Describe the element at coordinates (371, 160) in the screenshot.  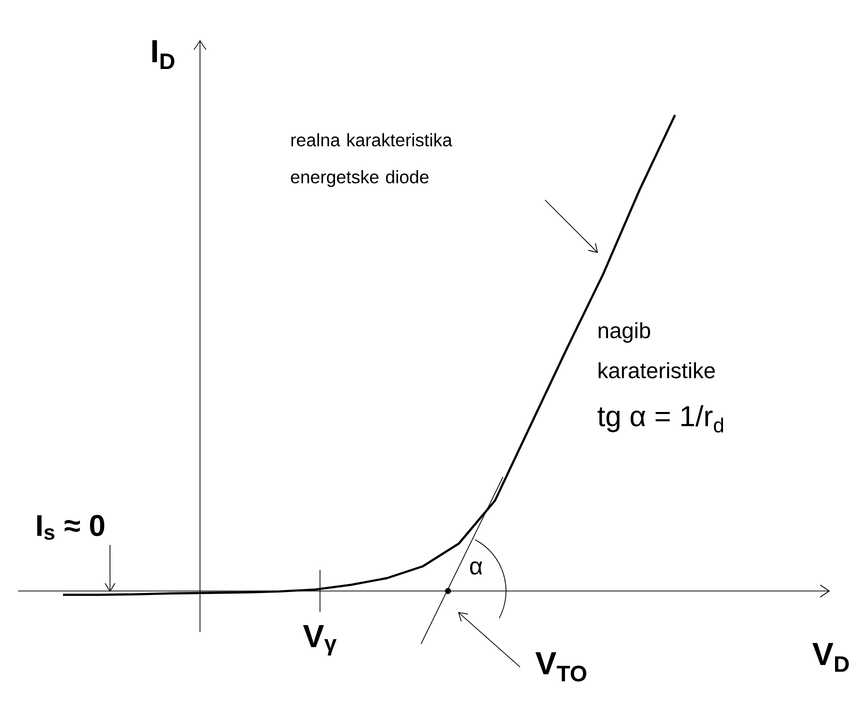
I see `text: realna karakteristika energetske diode` at that location.